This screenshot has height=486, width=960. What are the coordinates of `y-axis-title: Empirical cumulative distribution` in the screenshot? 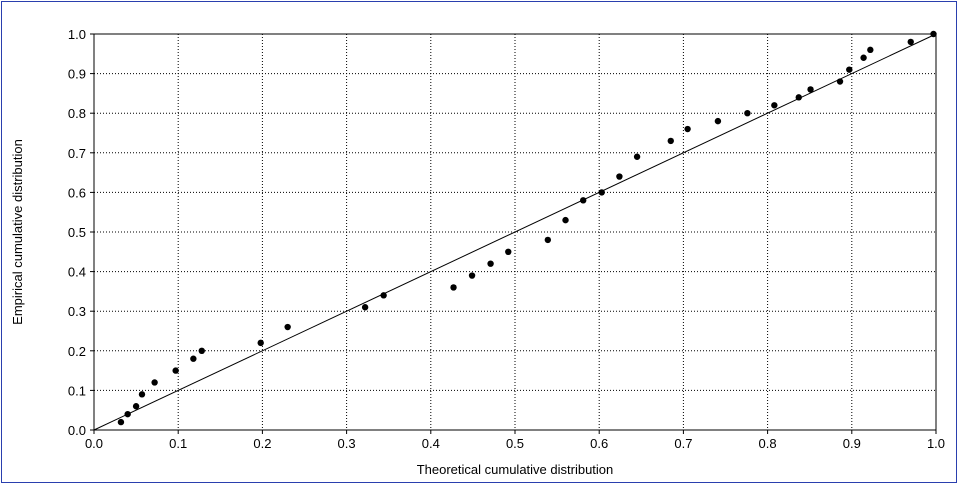 It's located at (17, 232).